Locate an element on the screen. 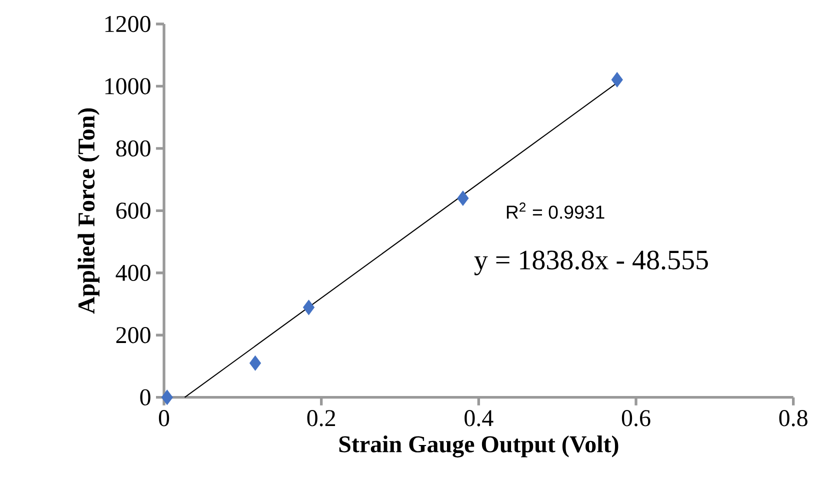 The image size is (814, 480). y-axis-title: Applied Force (Ton) is located at coordinates (89, 211).